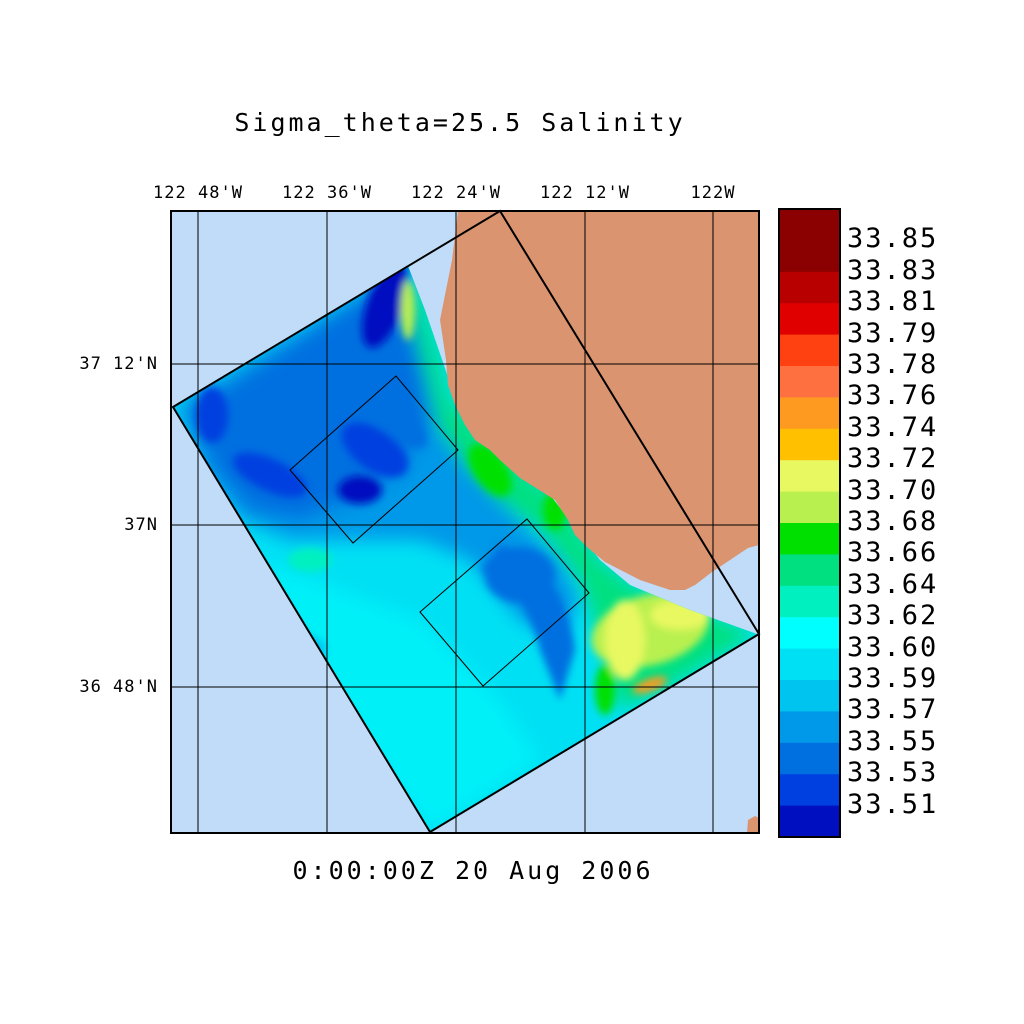 The height and width of the screenshot is (1024, 1024). I want to click on sub-regions, so click(439, 531).